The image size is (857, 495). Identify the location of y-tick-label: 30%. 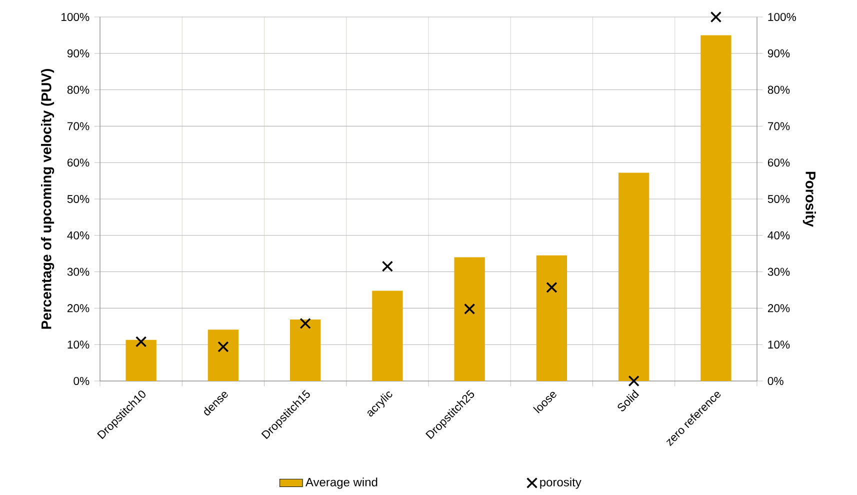
(78, 272).